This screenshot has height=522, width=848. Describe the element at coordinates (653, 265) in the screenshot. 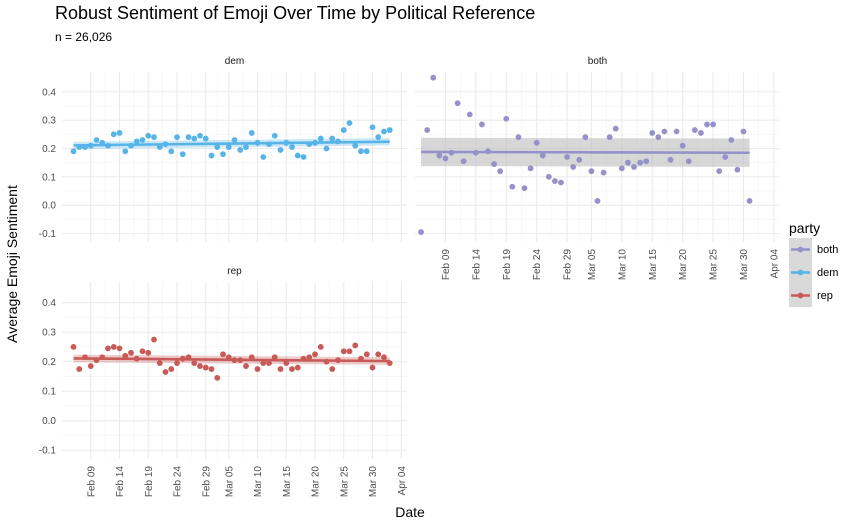

I see `x-tick-label: Mar 15` at that location.